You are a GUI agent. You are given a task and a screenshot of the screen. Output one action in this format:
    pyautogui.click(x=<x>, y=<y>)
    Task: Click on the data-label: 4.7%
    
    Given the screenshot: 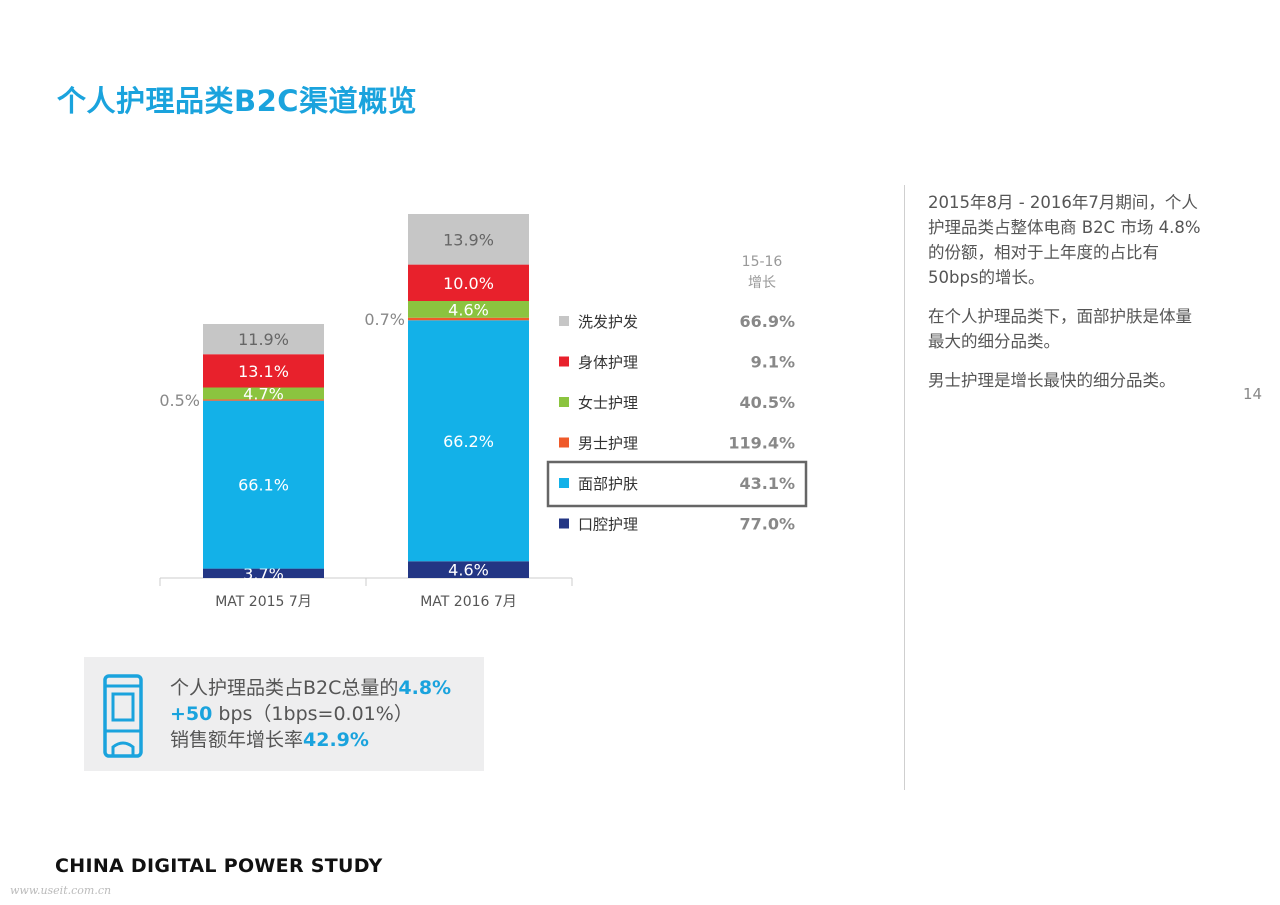 What is the action you would take?
    pyautogui.click(x=263, y=393)
    